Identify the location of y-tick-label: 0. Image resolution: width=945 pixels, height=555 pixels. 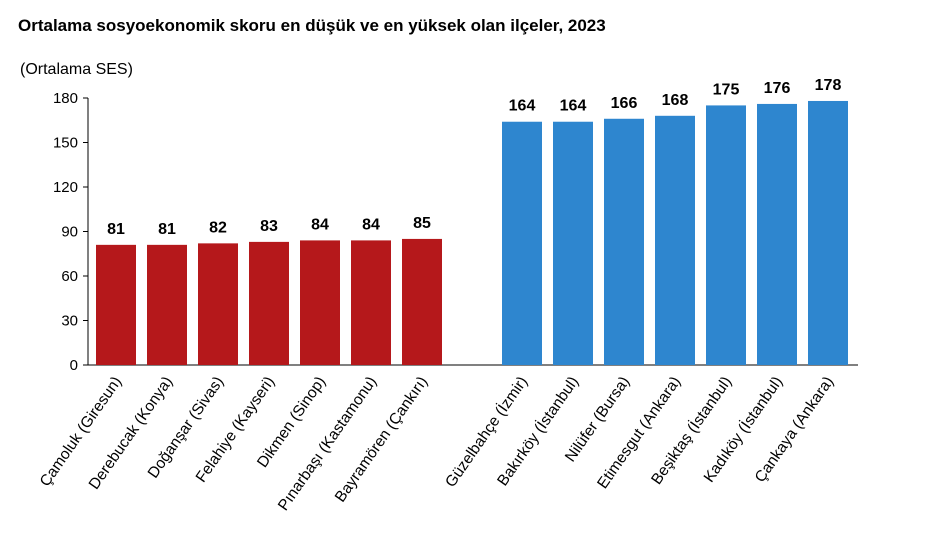
(74, 365).